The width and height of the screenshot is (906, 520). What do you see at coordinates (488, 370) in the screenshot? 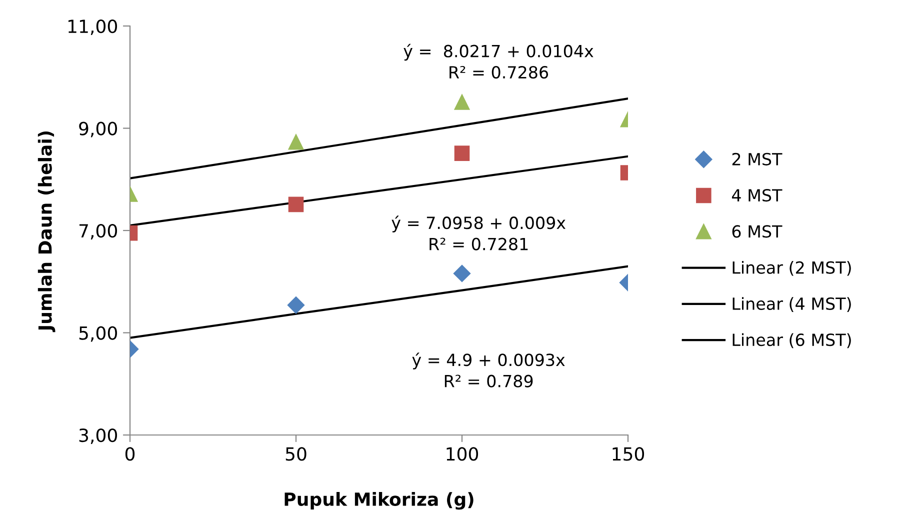
I see `annotation: ý = 4.9 + 0.0093x R² = 0.789` at bounding box center [488, 370].